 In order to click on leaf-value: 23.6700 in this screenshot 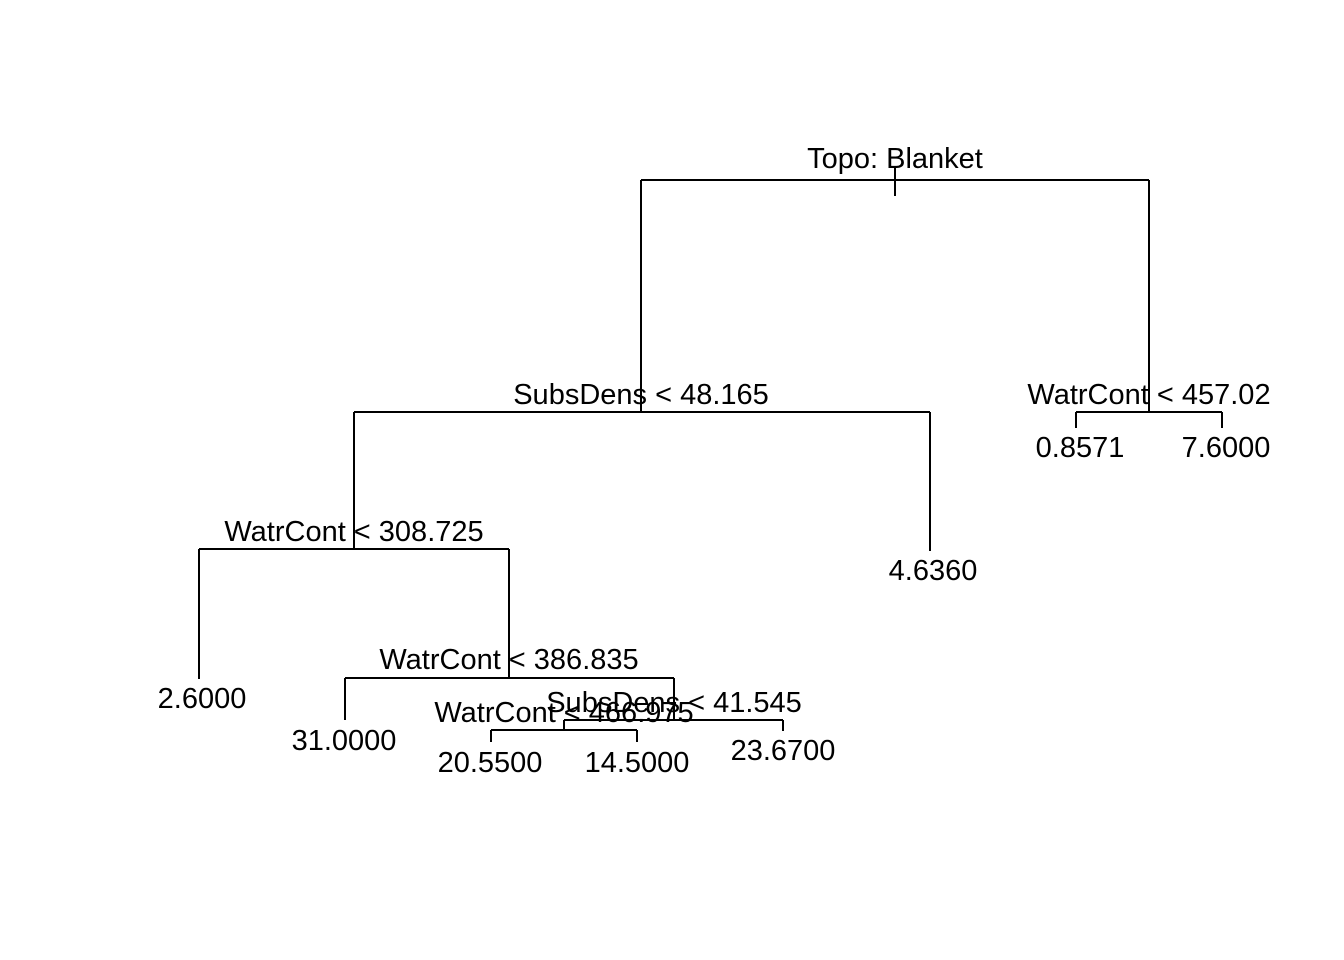, I will do `click(783, 751)`.